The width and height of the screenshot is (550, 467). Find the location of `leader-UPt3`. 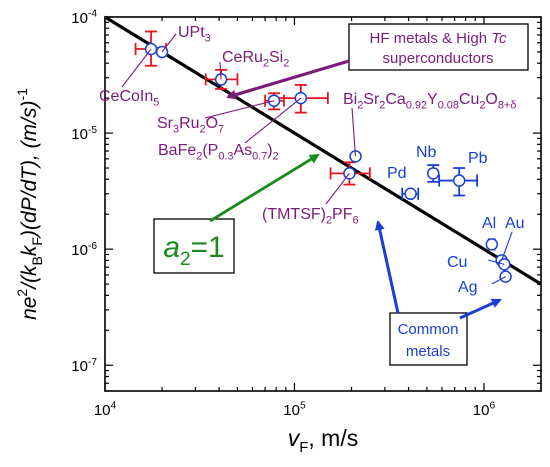

leader-UPt3 is located at coordinates (169, 43).